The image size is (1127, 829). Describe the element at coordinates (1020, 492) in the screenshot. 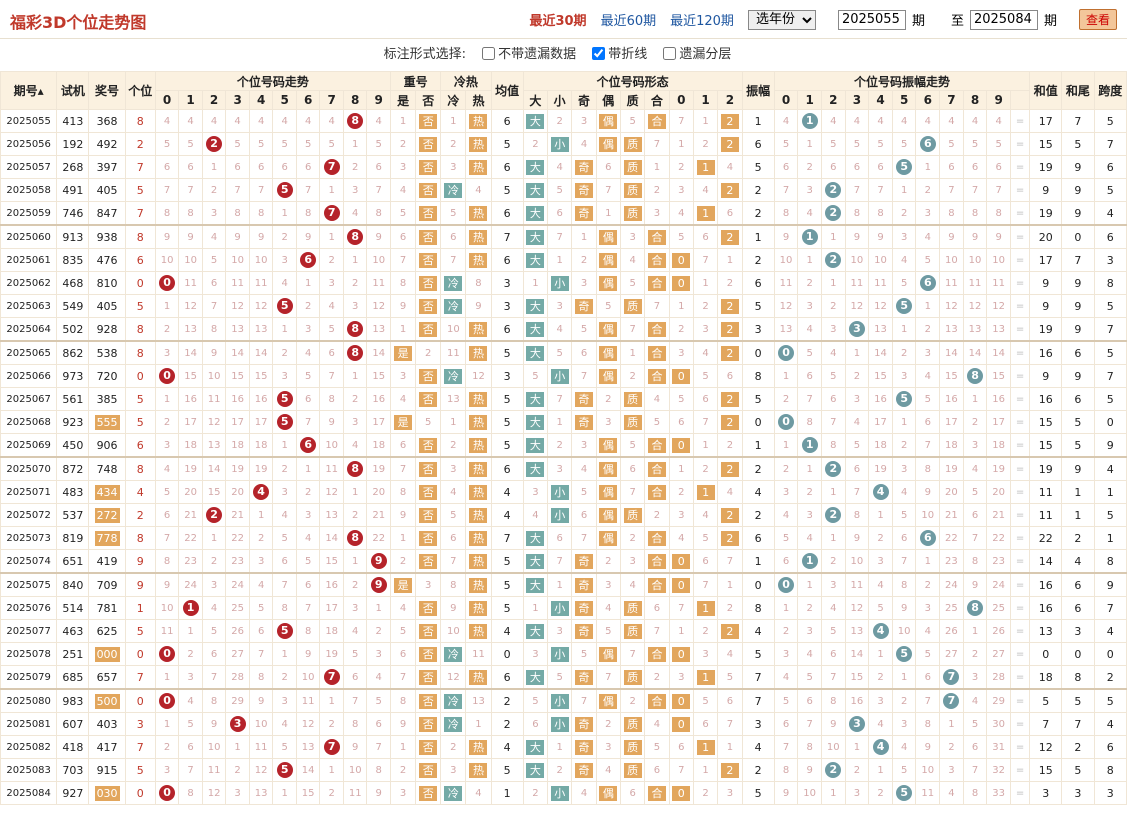

I see `amp-extra-cell: =` at that location.